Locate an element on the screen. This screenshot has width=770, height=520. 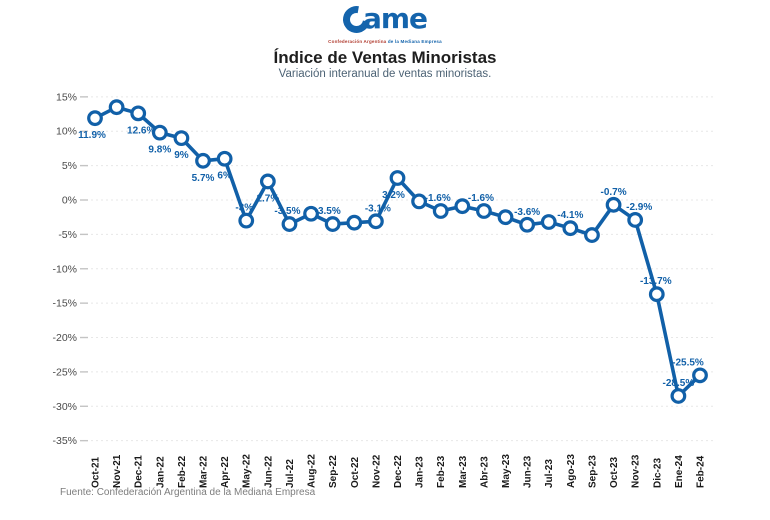
x-tick-label: Aug-22 is located at coordinates (312, 471).